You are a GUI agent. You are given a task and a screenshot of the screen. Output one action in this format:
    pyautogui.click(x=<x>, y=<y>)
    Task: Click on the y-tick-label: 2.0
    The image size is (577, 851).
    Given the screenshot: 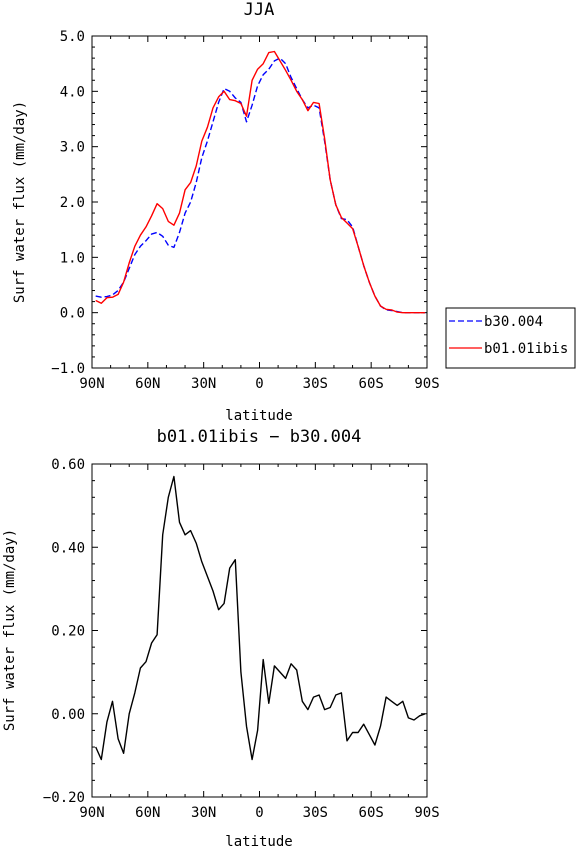 What is the action you would take?
    pyautogui.click(x=72, y=203)
    